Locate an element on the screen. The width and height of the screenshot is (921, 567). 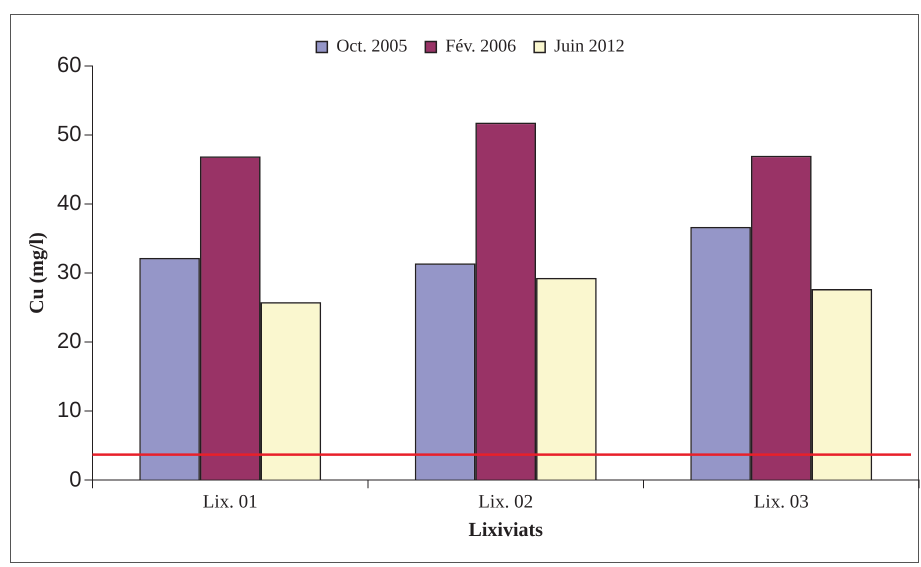
x-tick-label: Lix. 02 is located at coordinates (506, 502).